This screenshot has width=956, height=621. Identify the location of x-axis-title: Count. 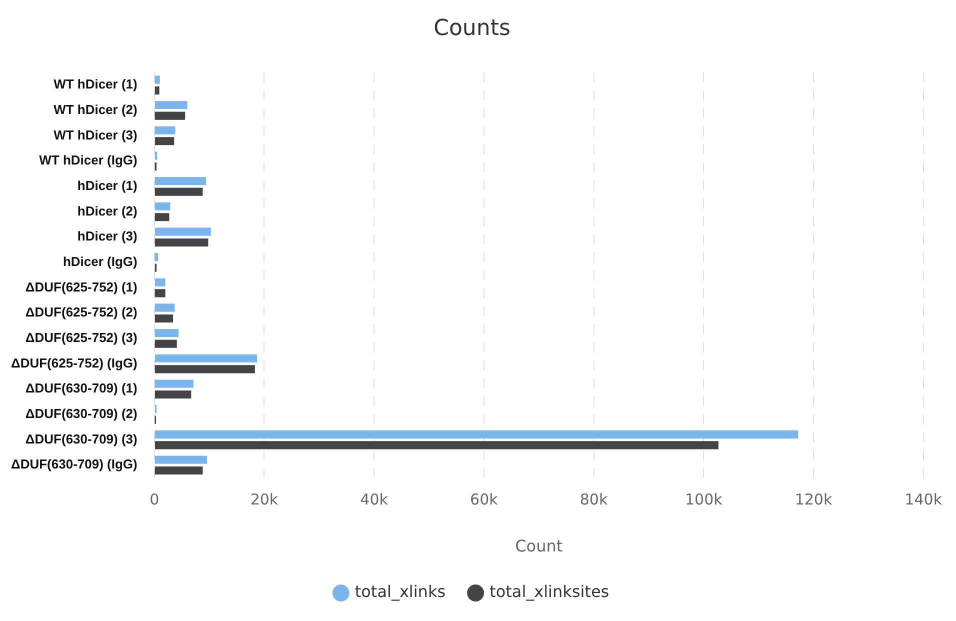
(539, 546).